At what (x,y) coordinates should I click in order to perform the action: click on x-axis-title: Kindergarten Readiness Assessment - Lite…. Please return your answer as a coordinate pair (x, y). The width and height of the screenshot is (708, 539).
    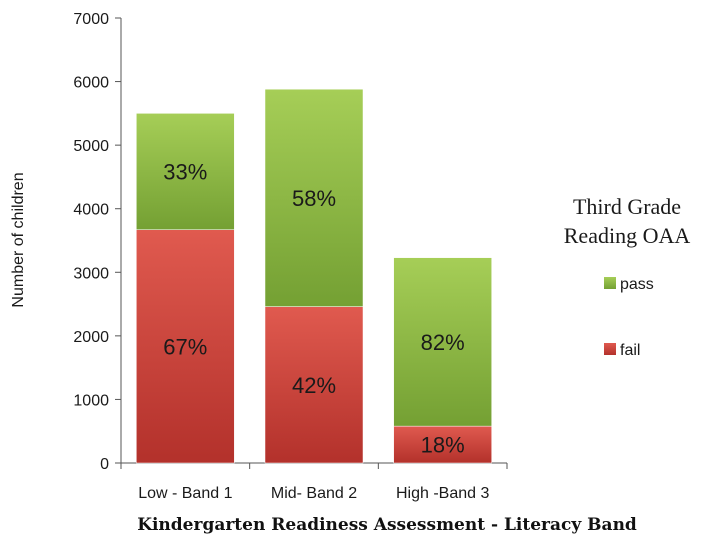
    Looking at the image, I should click on (387, 525).